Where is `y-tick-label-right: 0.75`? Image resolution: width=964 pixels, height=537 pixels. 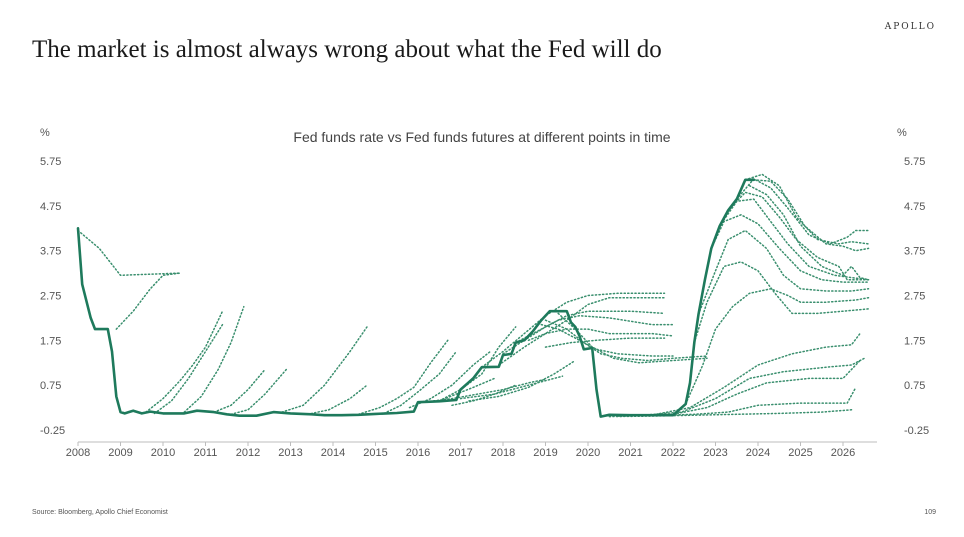
y-tick-label-right: 0.75 is located at coordinates (914, 386).